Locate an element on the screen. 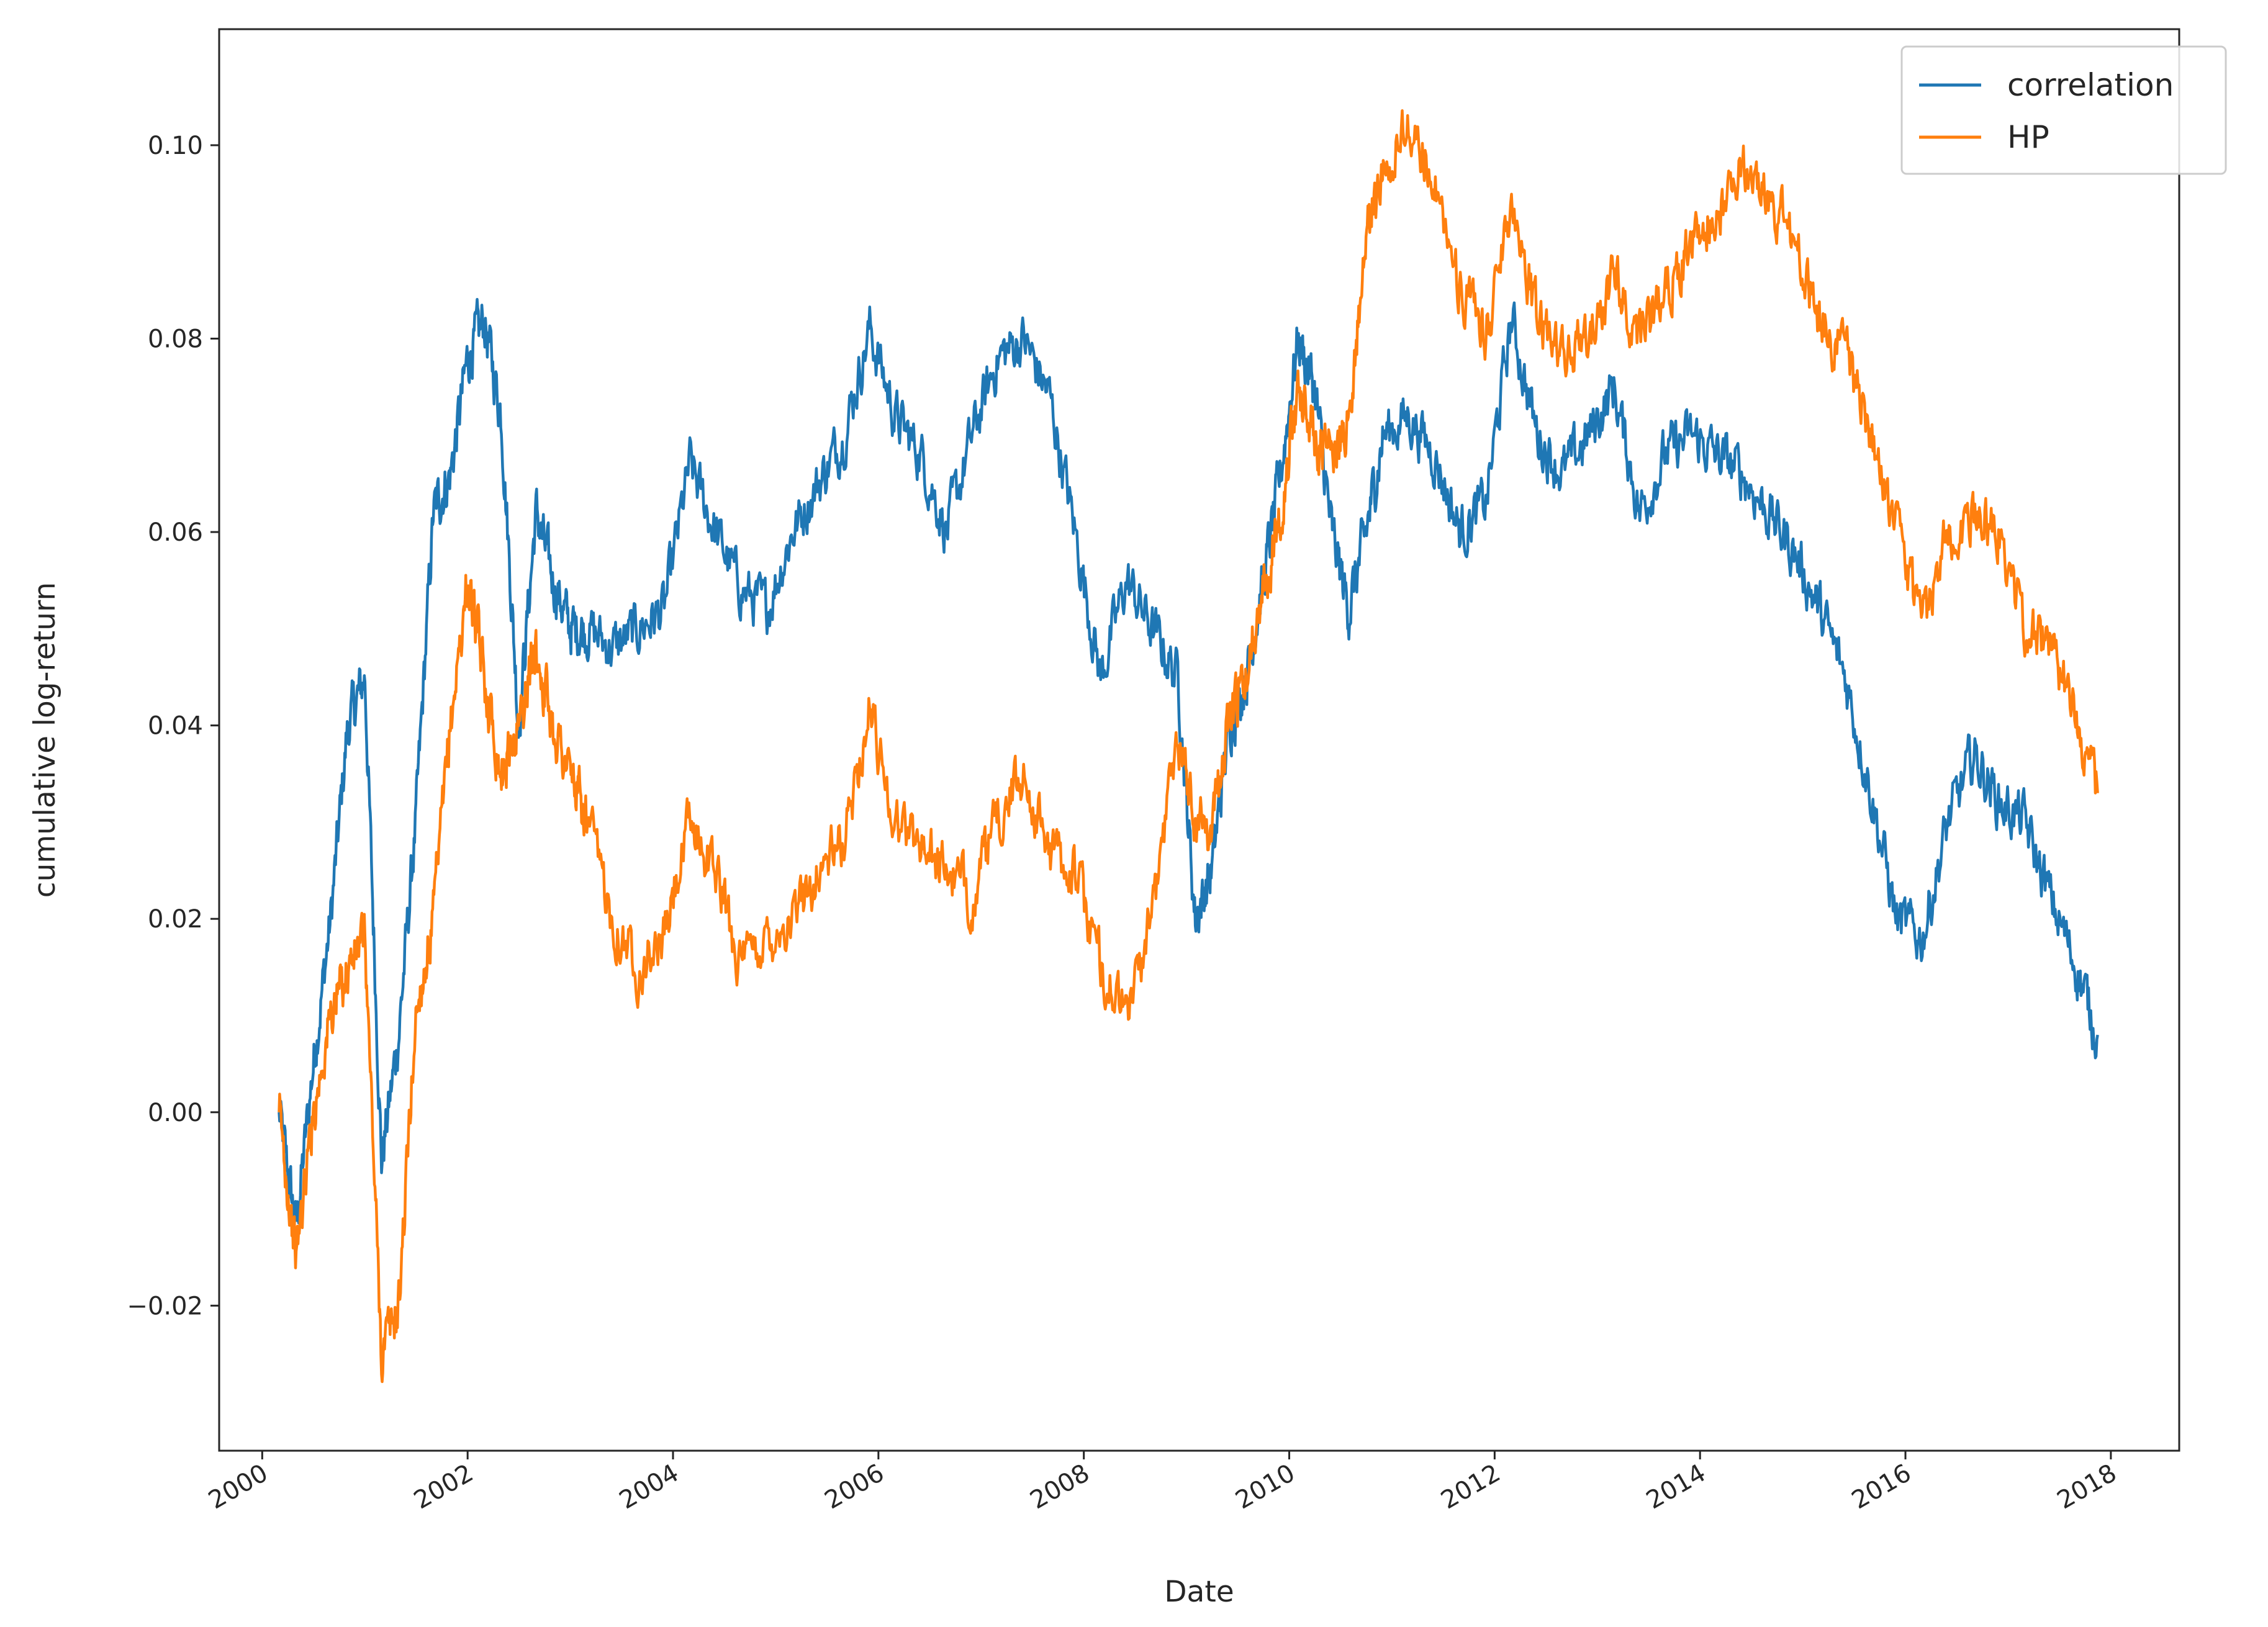 This screenshot has width=2268, height=1627. x-axis-label: Date is located at coordinates (1199, 1592).